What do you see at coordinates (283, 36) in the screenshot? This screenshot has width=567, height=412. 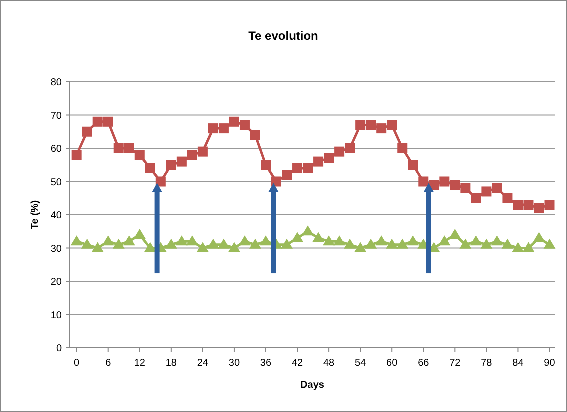 I see `chart-title: Te evolution` at bounding box center [283, 36].